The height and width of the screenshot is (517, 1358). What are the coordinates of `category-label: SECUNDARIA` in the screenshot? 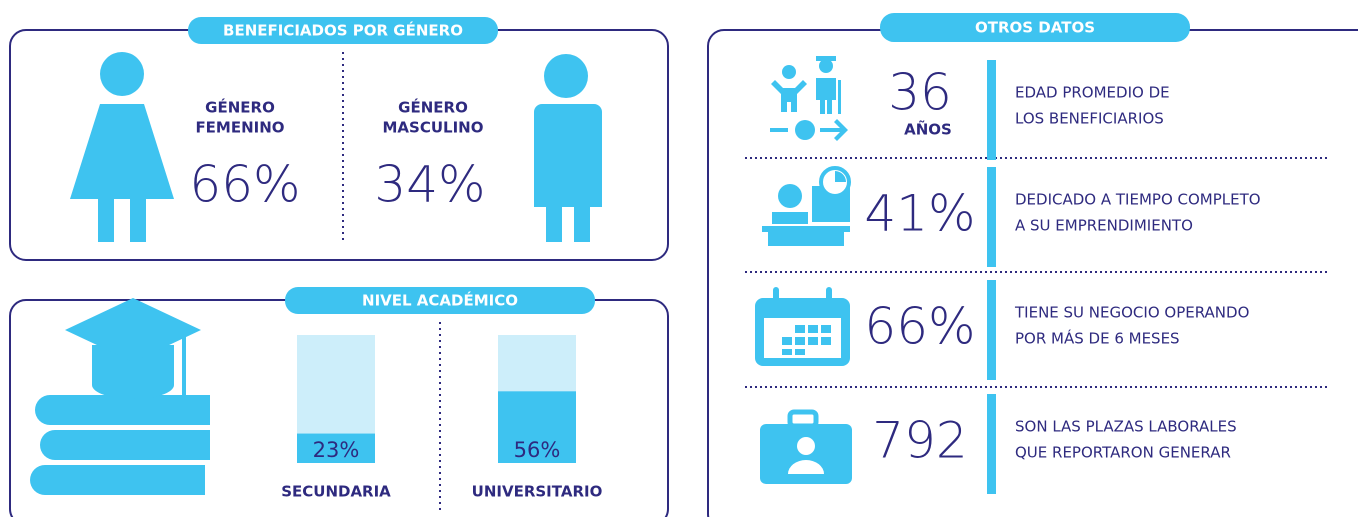 It's located at (336, 492).